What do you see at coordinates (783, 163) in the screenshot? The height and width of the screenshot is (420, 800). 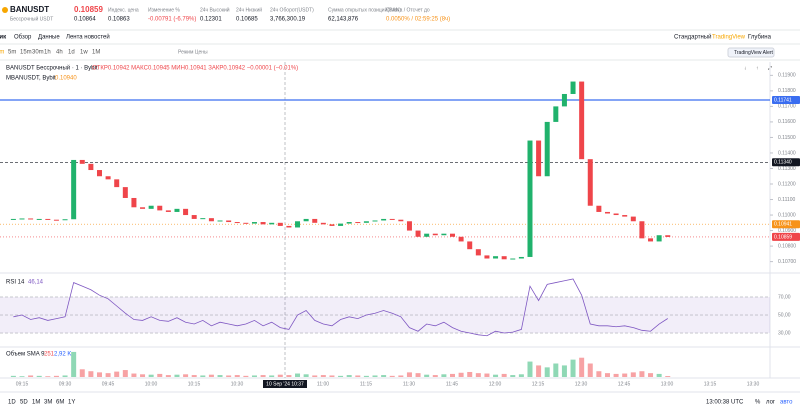 I see `price-label: 0.11340` at bounding box center [783, 163].